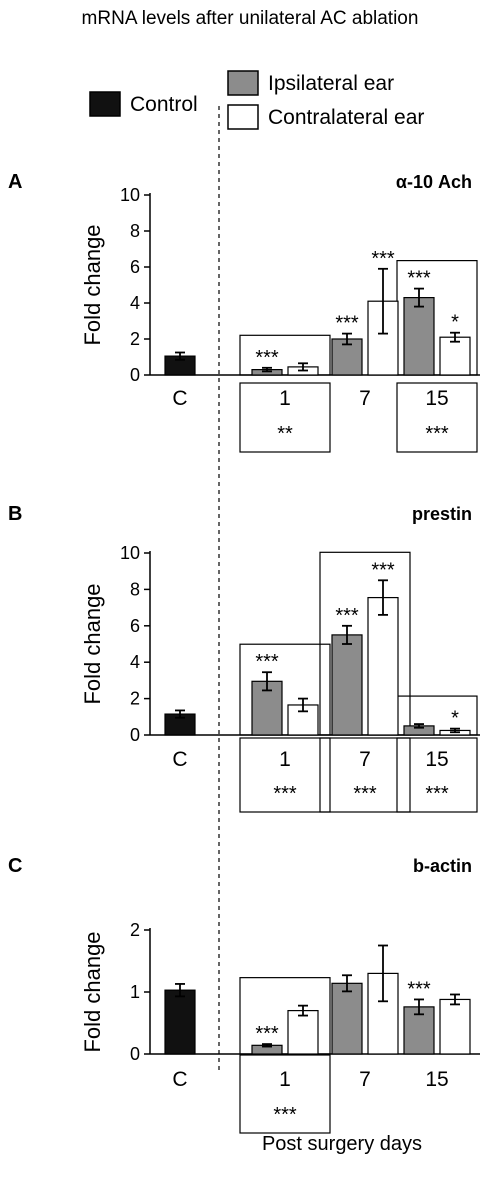 This screenshot has width=500, height=1194. I want to click on panel-title: α-10 Ach, so click(434, 182).